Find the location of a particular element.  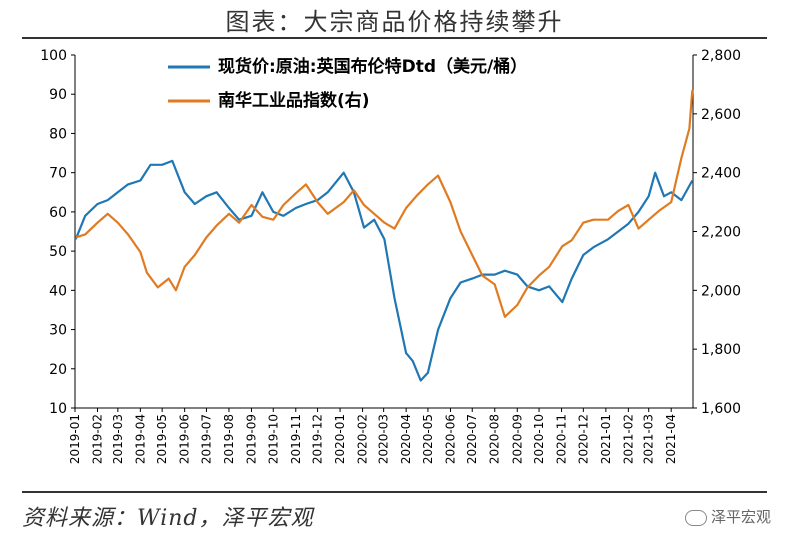

legend: 现货价:原油:英国布伦特Dtd（美元/桶） 南华工业品指数(右) is located at coordinates (347, 83).